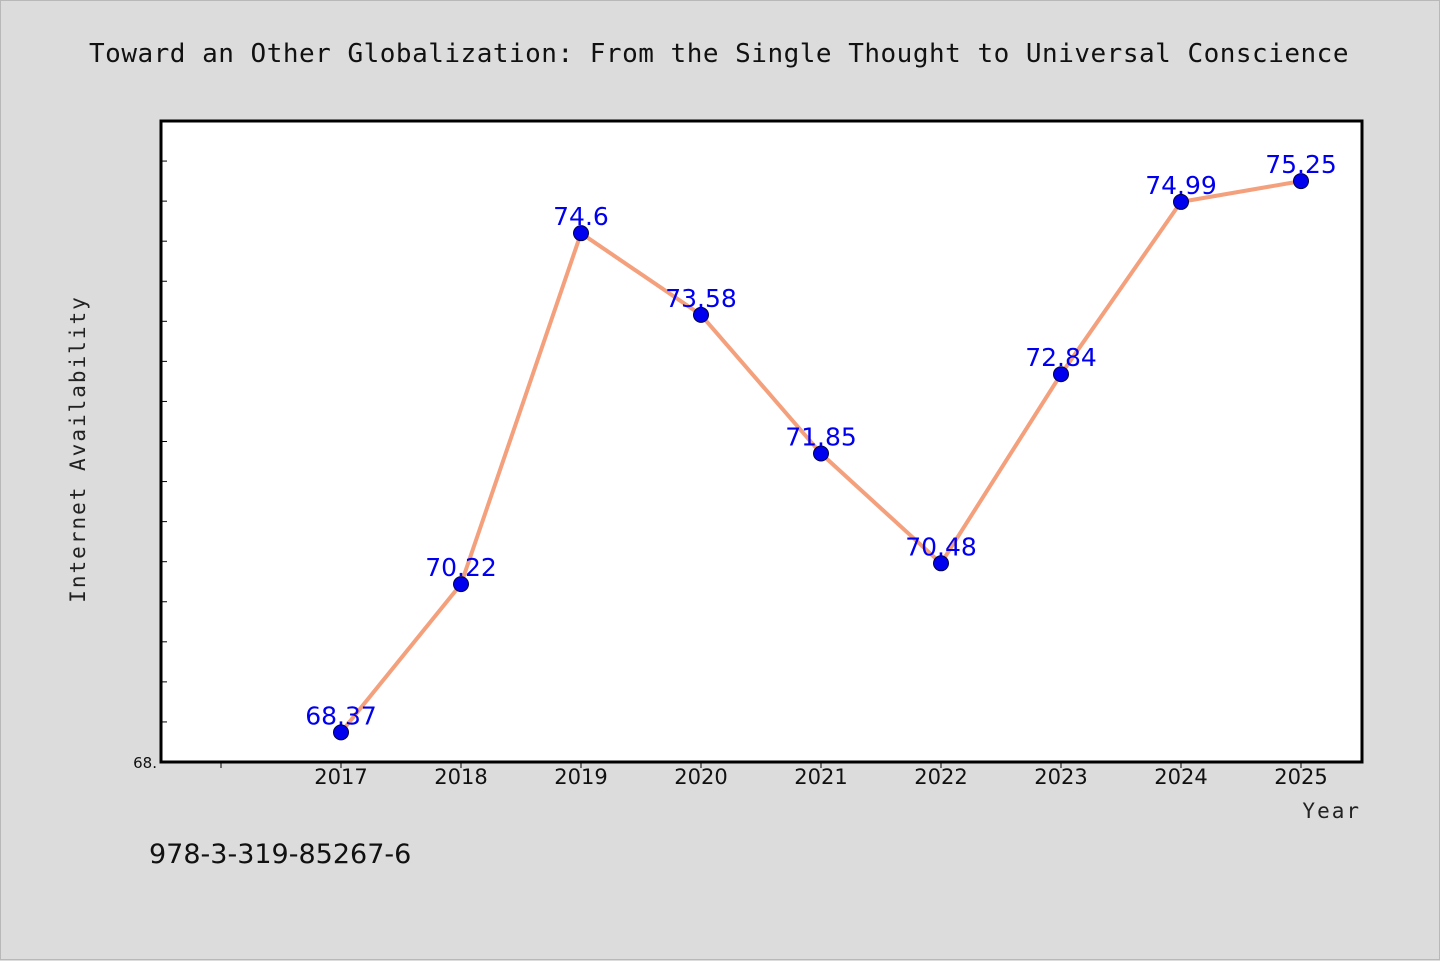 The image size is (1440, 961). What do you see at coordinates (700, 777) in the screenshot?
I see `x-tick-label: 2020` at bounding box center [700, 777].